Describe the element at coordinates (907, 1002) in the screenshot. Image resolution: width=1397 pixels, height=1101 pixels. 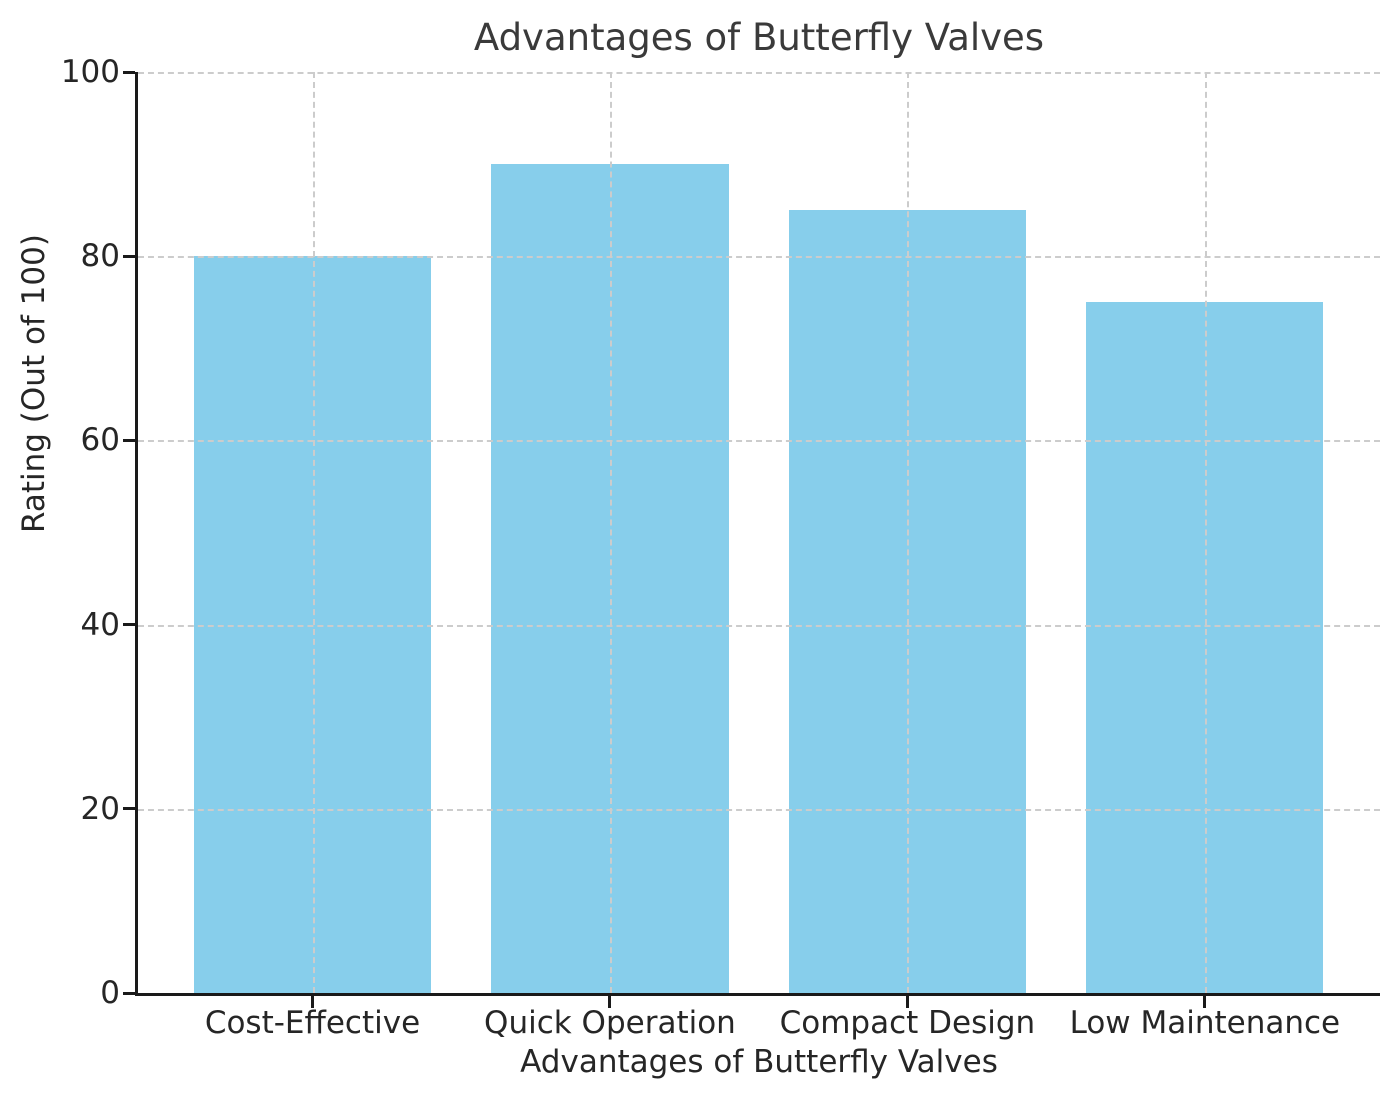
I see `x-tick-mark-compact-design` at that location.